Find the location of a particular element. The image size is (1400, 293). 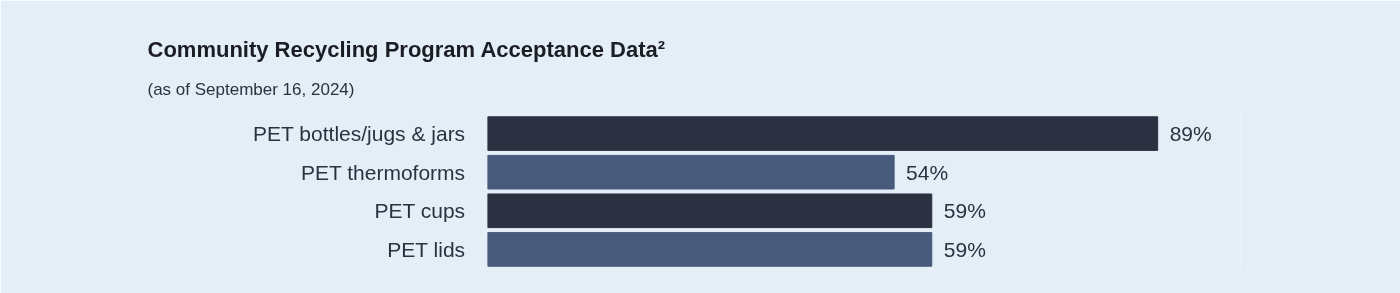

data-label: 89% is located at coordinates (1190, 134).